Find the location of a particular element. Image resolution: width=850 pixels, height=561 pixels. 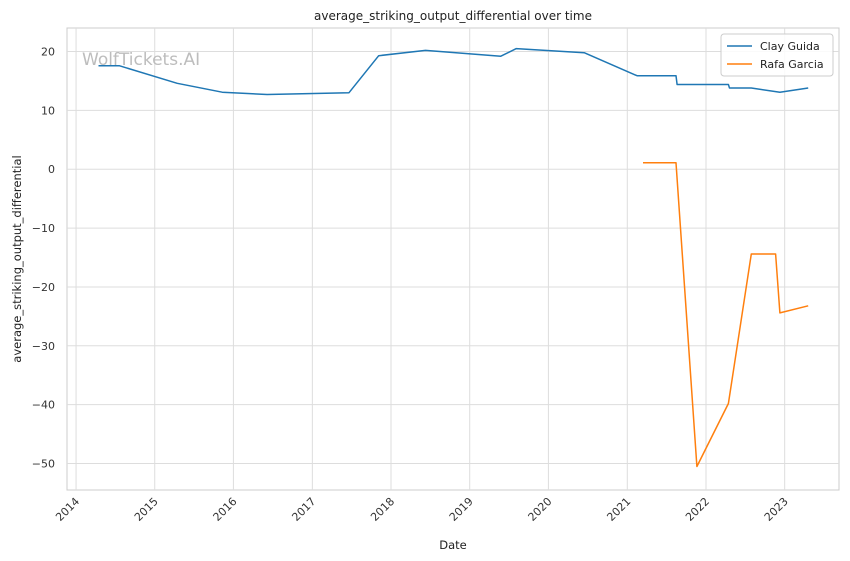

y-tick-label: 20 is located at coordinates (48, 52).